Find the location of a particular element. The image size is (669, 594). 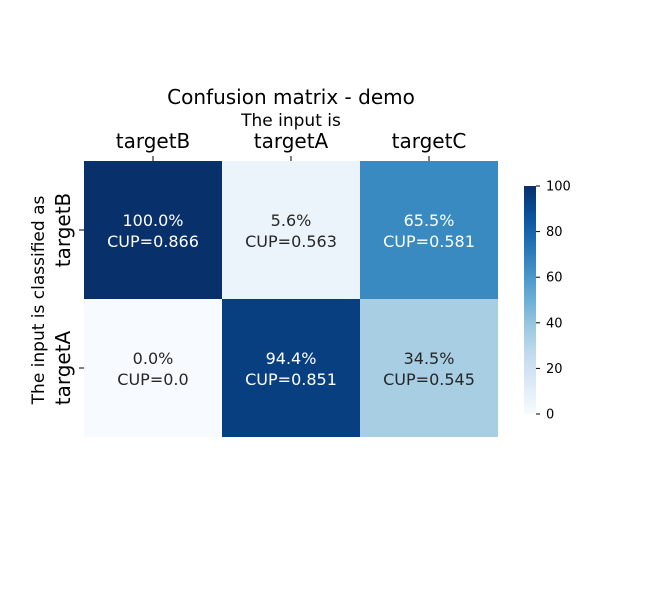

x-tick-label: targetA is located at coordinates (291, 141).